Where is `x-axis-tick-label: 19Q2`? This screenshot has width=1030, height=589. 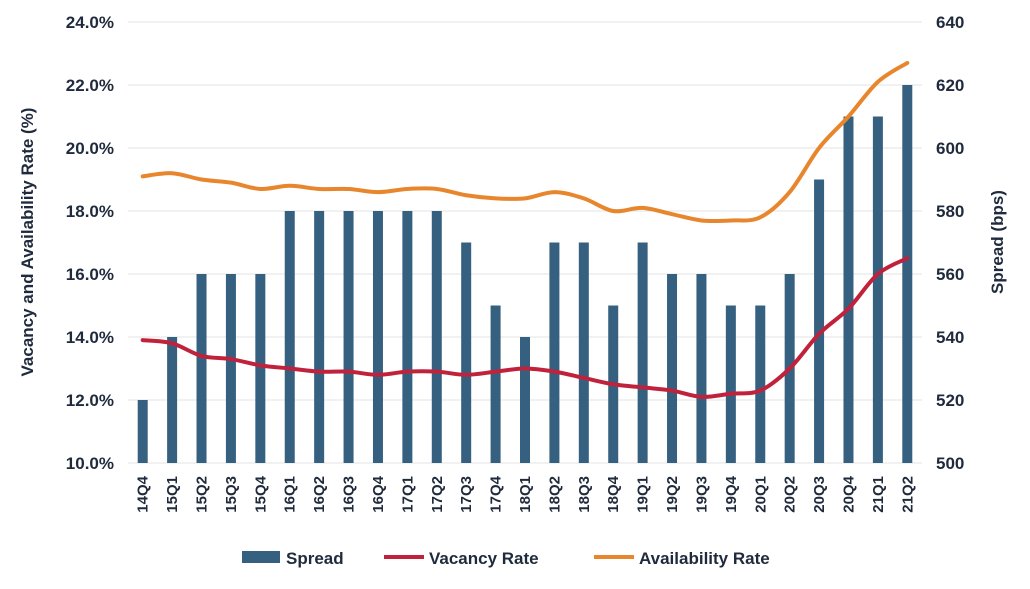 x-axis-tick-label: 19Q2 is located at coordinates (672, 494).